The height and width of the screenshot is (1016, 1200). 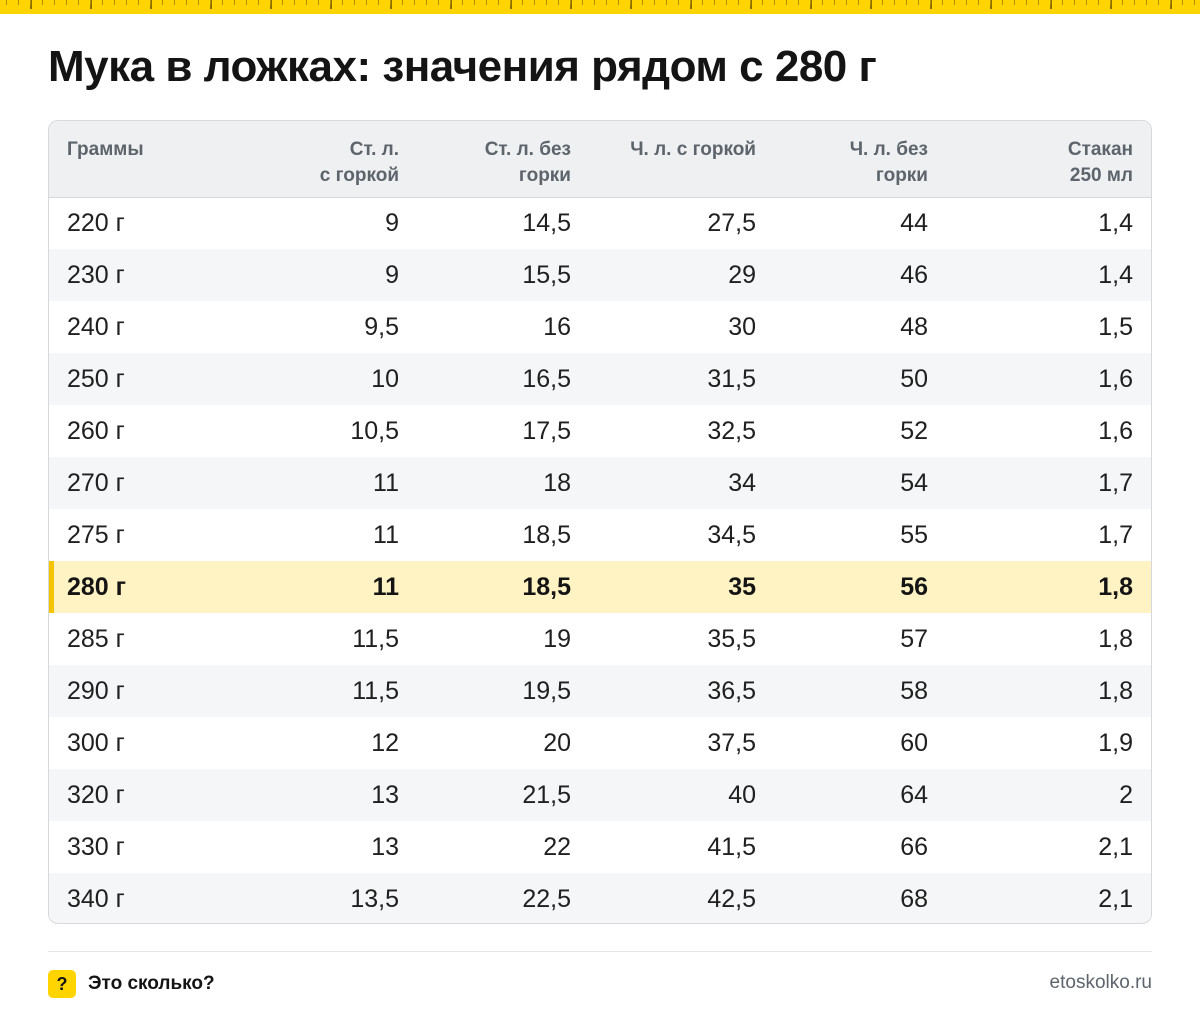 What do you see at coordinates (731, 742) in the screenshot?
I see `value-cell: 37,5` at bounding box center [731, 742].